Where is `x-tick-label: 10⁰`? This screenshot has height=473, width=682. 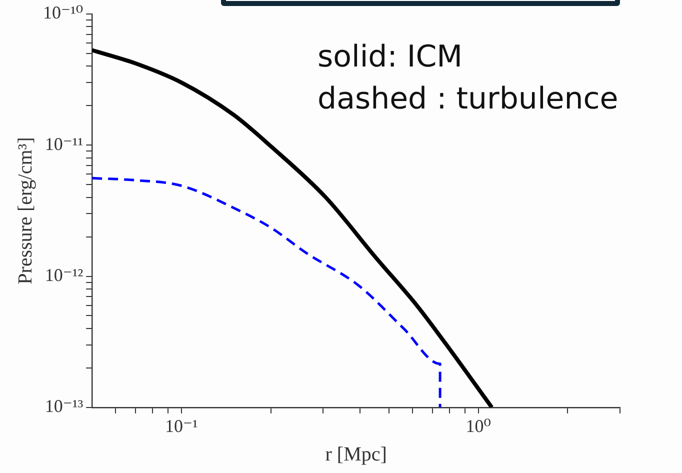 x-tick-label: 10⁰ is located at coordinates (478, 426).